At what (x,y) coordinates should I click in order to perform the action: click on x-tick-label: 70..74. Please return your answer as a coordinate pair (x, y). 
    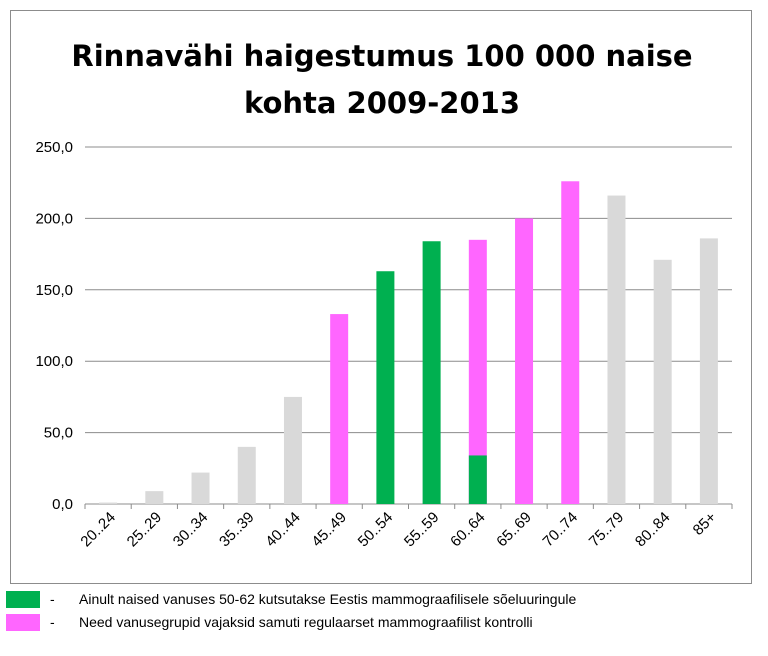
    Looking at the image, I should click on (561, 530).